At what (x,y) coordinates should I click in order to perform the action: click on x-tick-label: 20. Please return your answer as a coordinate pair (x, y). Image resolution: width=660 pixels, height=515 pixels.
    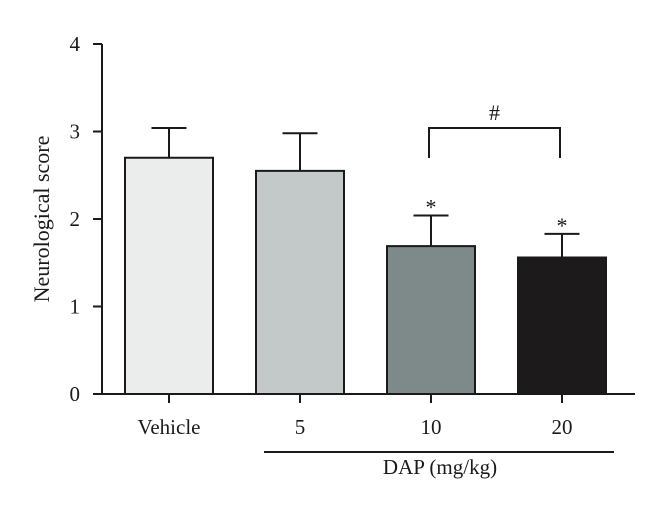
    Looking at the image, I should click on (562, 427).